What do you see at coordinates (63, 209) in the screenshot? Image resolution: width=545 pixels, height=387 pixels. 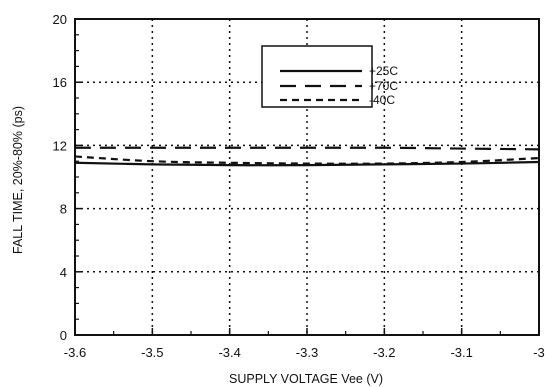 I see `y-tick-label: 8` at bounding box center [63, 209].